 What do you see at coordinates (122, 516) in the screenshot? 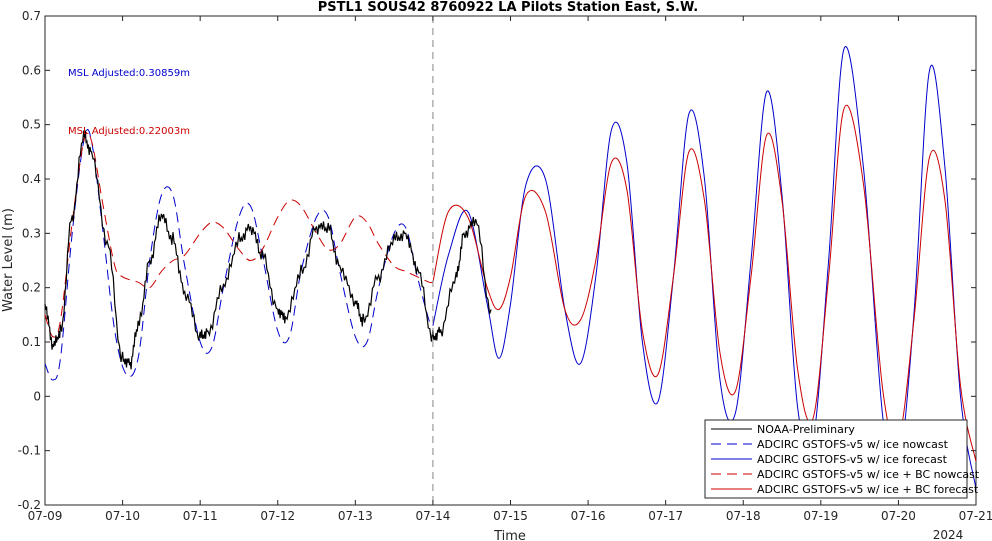
I see `x-tick-label: 07-10` at bounding box center [122, 516].